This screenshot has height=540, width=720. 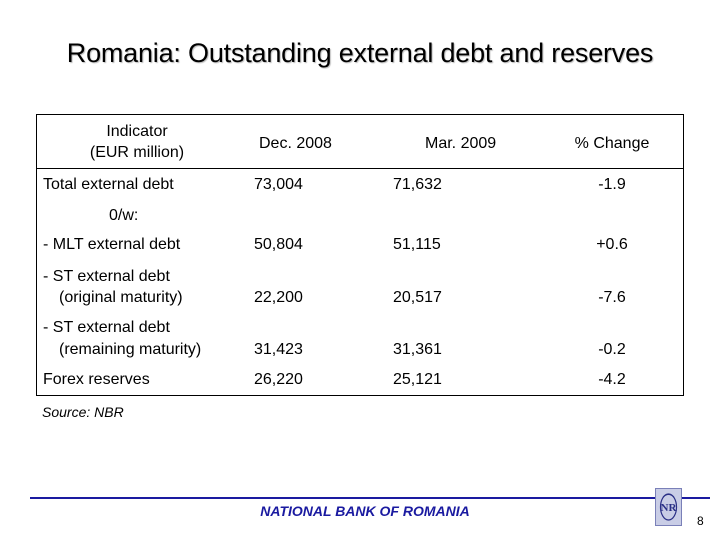 I want to click on row-label: - MLT external debt, so click(x=112, y=244).